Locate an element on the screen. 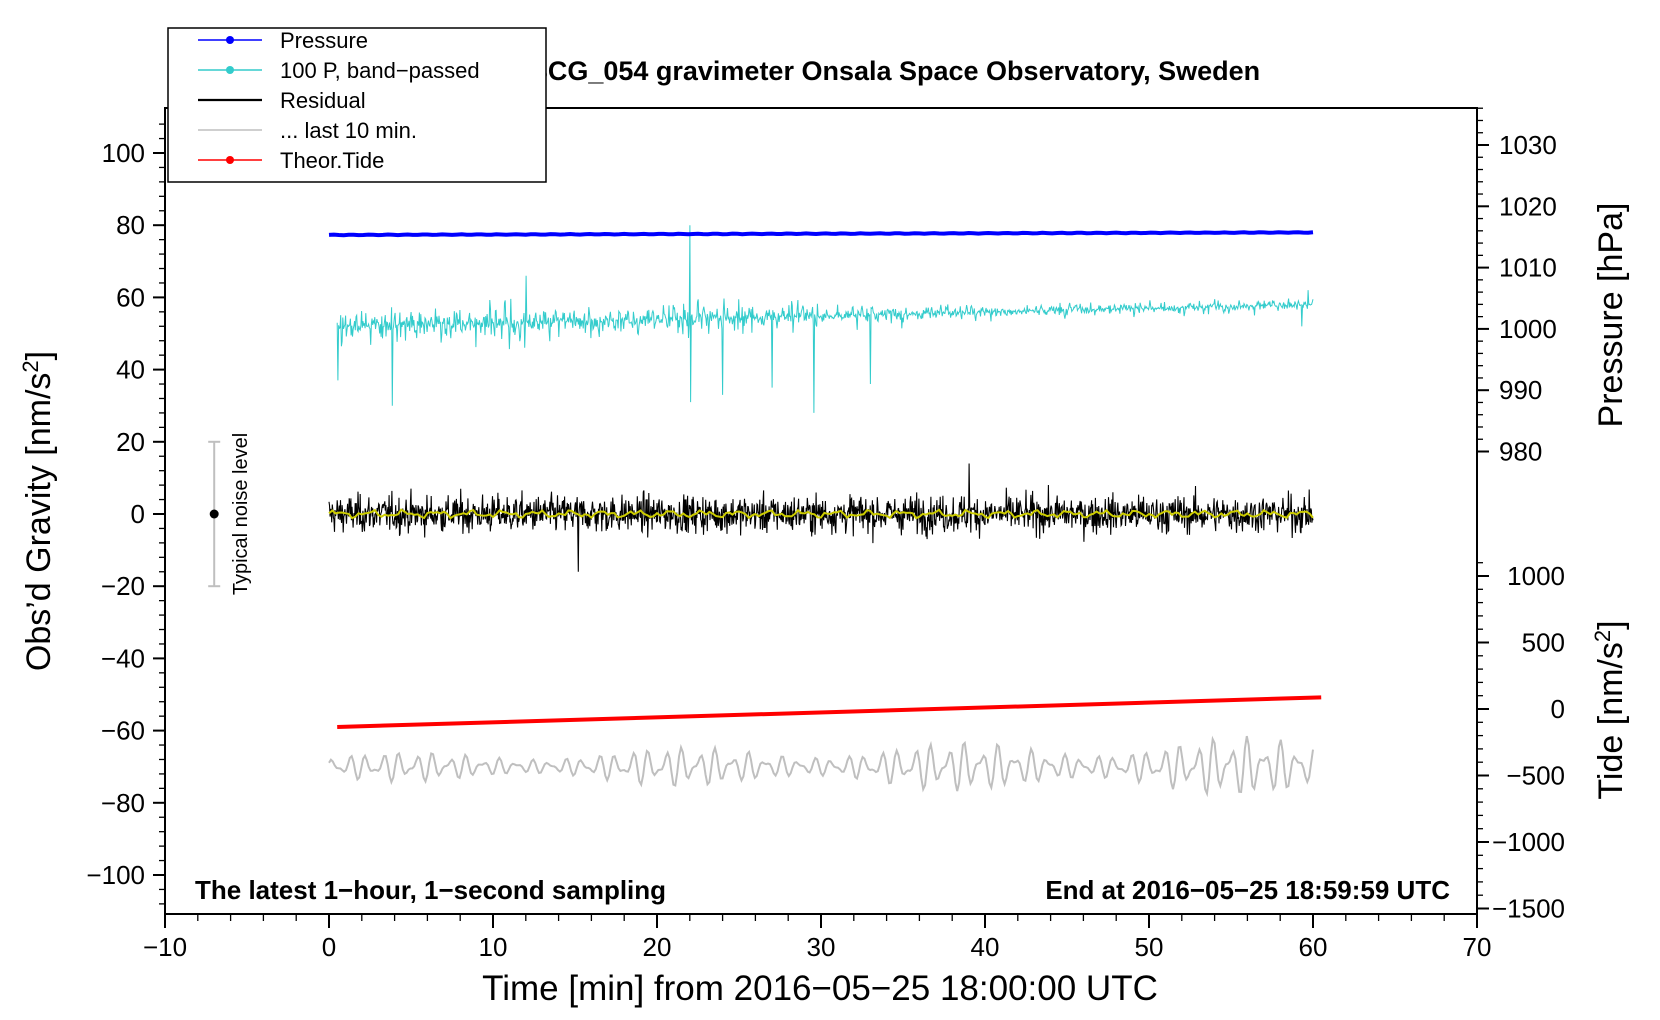 The image size is (1660, 1020). legend-label: 100 P, band−passed is located at coordinates (380, 70).